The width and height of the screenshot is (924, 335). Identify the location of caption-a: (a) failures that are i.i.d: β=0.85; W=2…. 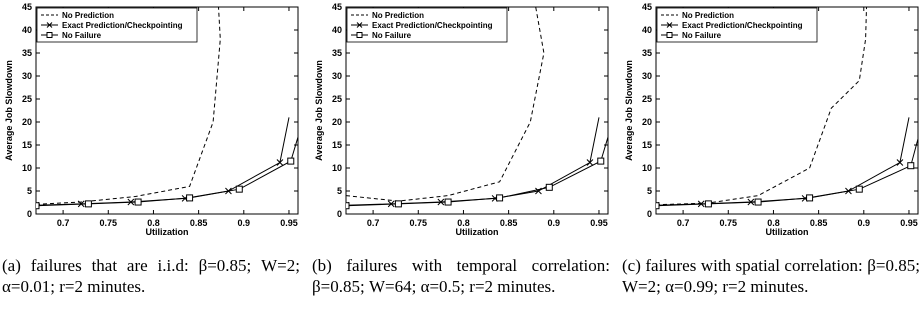
(151, 276).